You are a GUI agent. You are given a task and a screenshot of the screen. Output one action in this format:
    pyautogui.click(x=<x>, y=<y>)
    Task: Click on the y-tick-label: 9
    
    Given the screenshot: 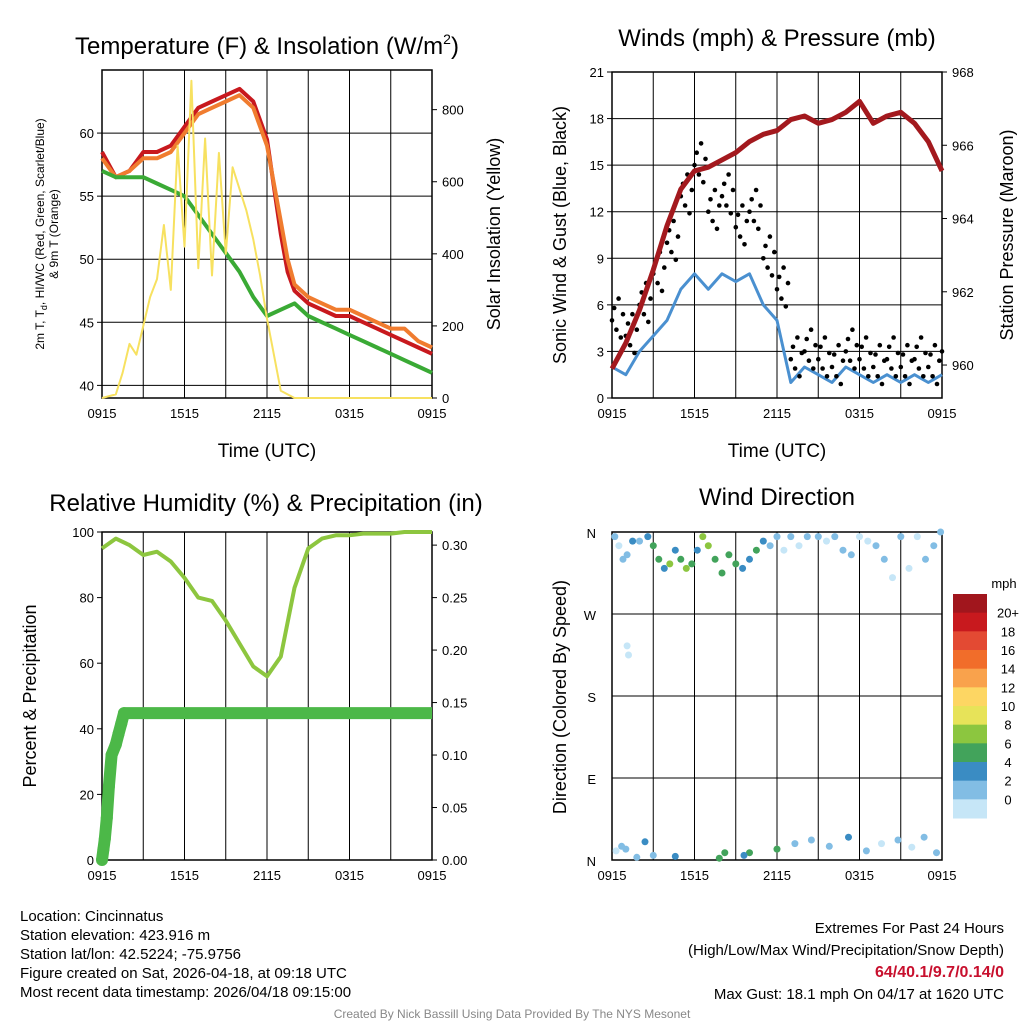 What is the action you would take?
    pyautogui.click(x=600, y=258)
    